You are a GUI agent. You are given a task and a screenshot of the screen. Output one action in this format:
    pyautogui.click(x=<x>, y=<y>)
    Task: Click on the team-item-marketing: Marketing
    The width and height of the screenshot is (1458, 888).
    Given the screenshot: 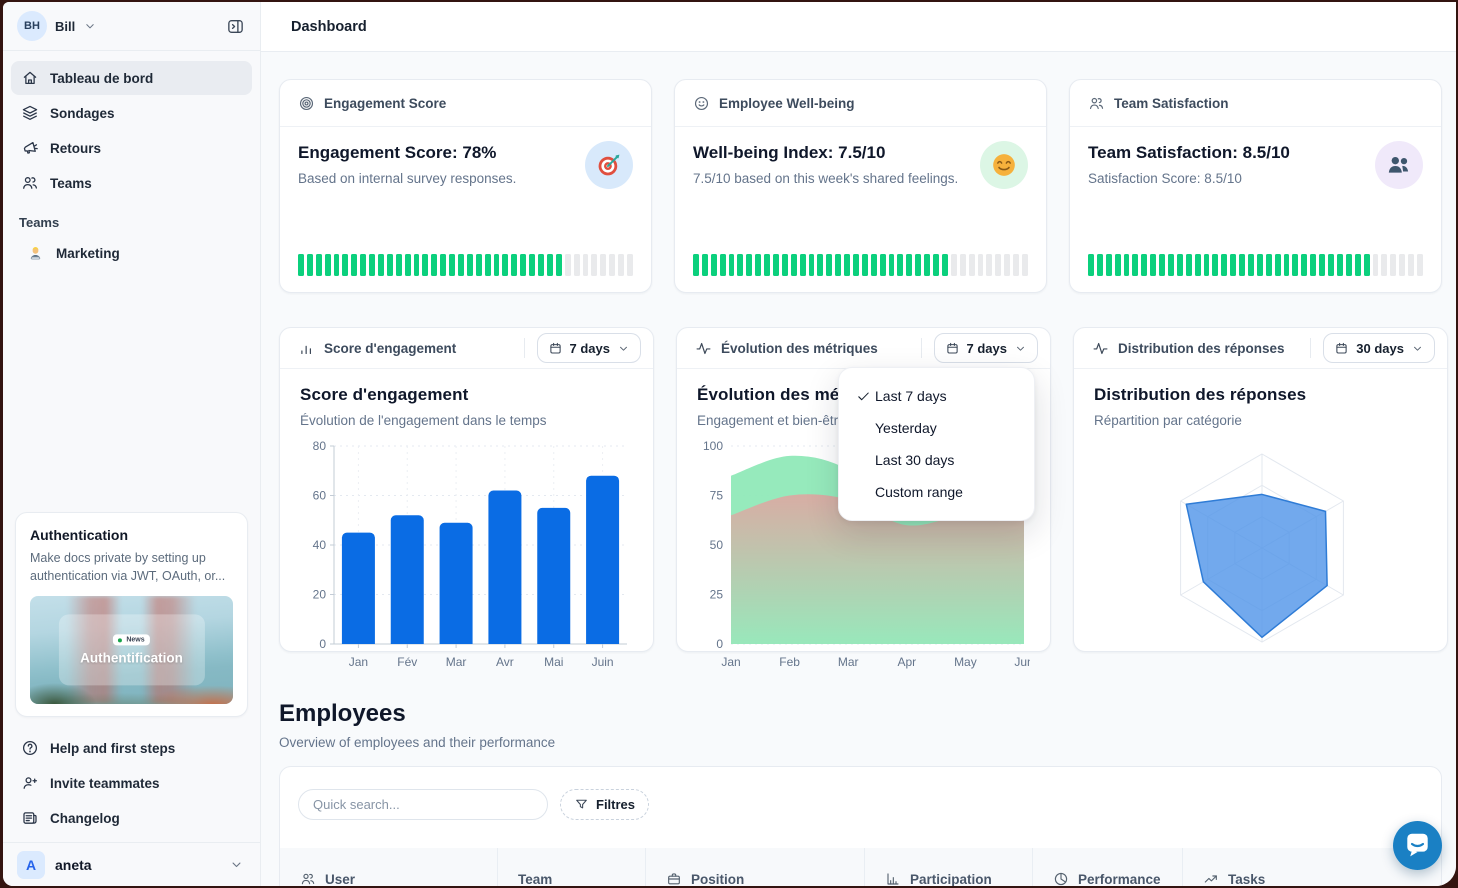 What is the action you would take?
    pyautogui.click(x=131, y=253)
    